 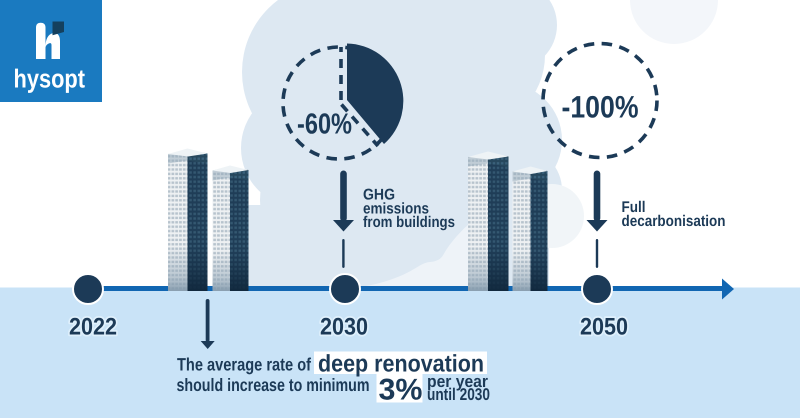 I want to click on svg-text: -60%, so click(x=324, y=125).